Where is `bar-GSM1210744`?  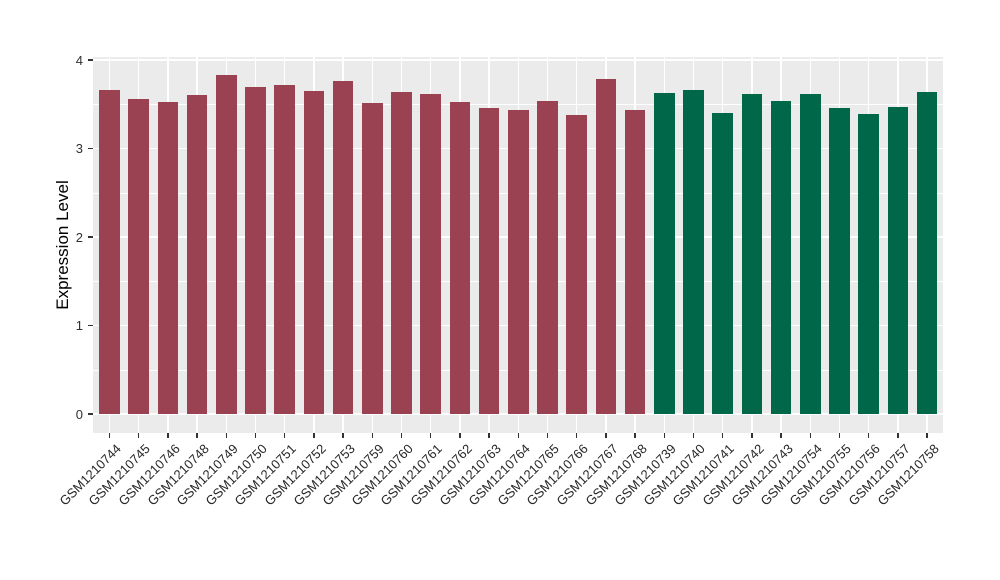
bar-GSM1210744 is located at coordinates (109, 252).